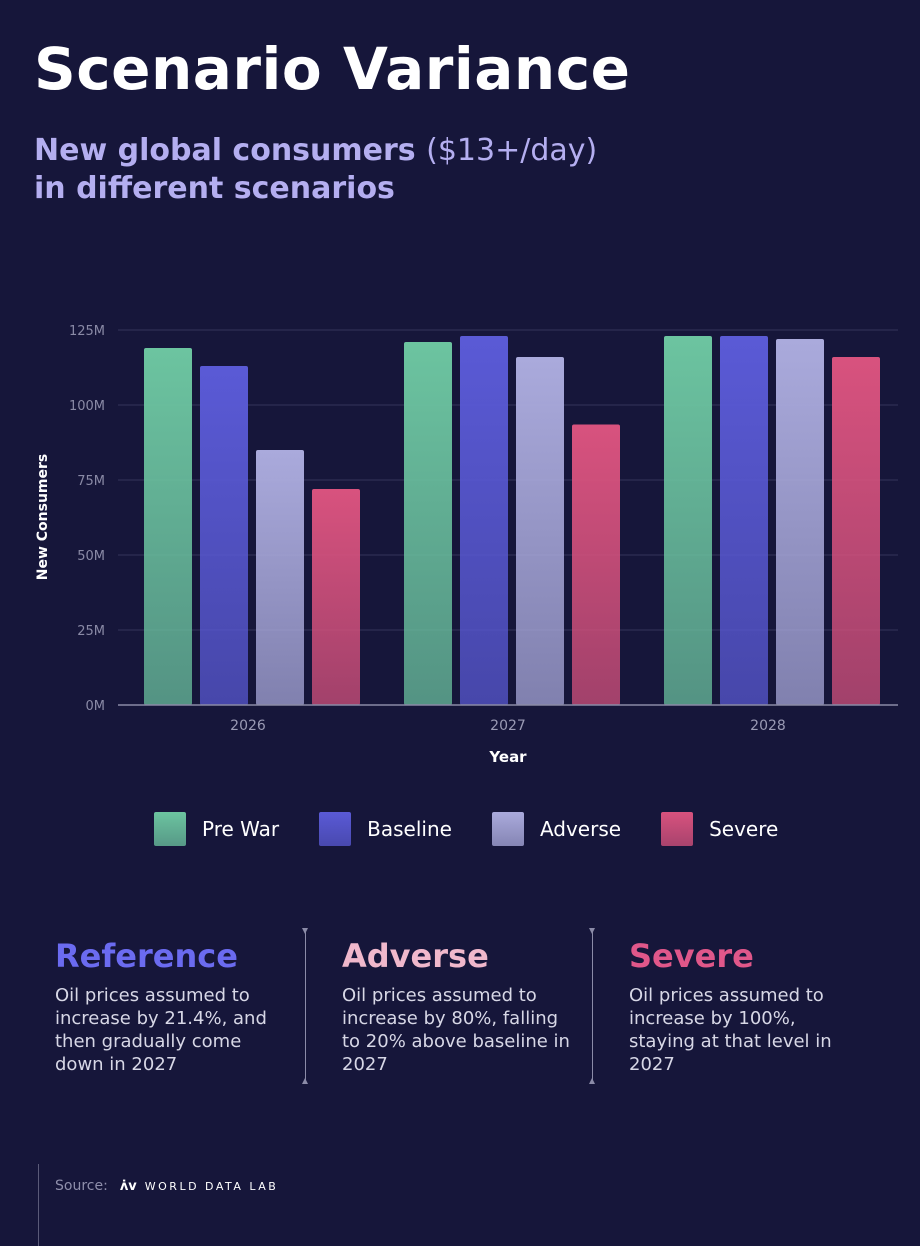 The height and width of the screenshot is (1246, 920). Describe the element at coordinates (512, 150) in the screenshot. I see `subtitle-qualifier: ($13+/day)` at that location.